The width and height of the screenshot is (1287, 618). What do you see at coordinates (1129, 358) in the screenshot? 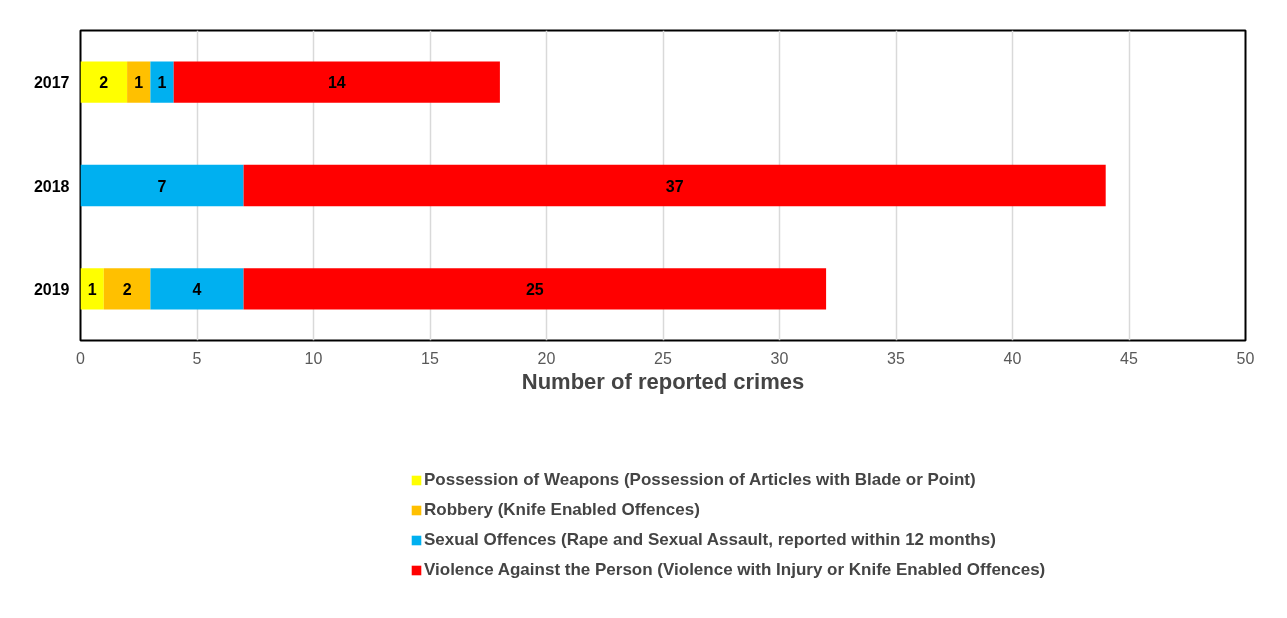
I see `x-tick-label: 45` at bounding box center [1129, 358].